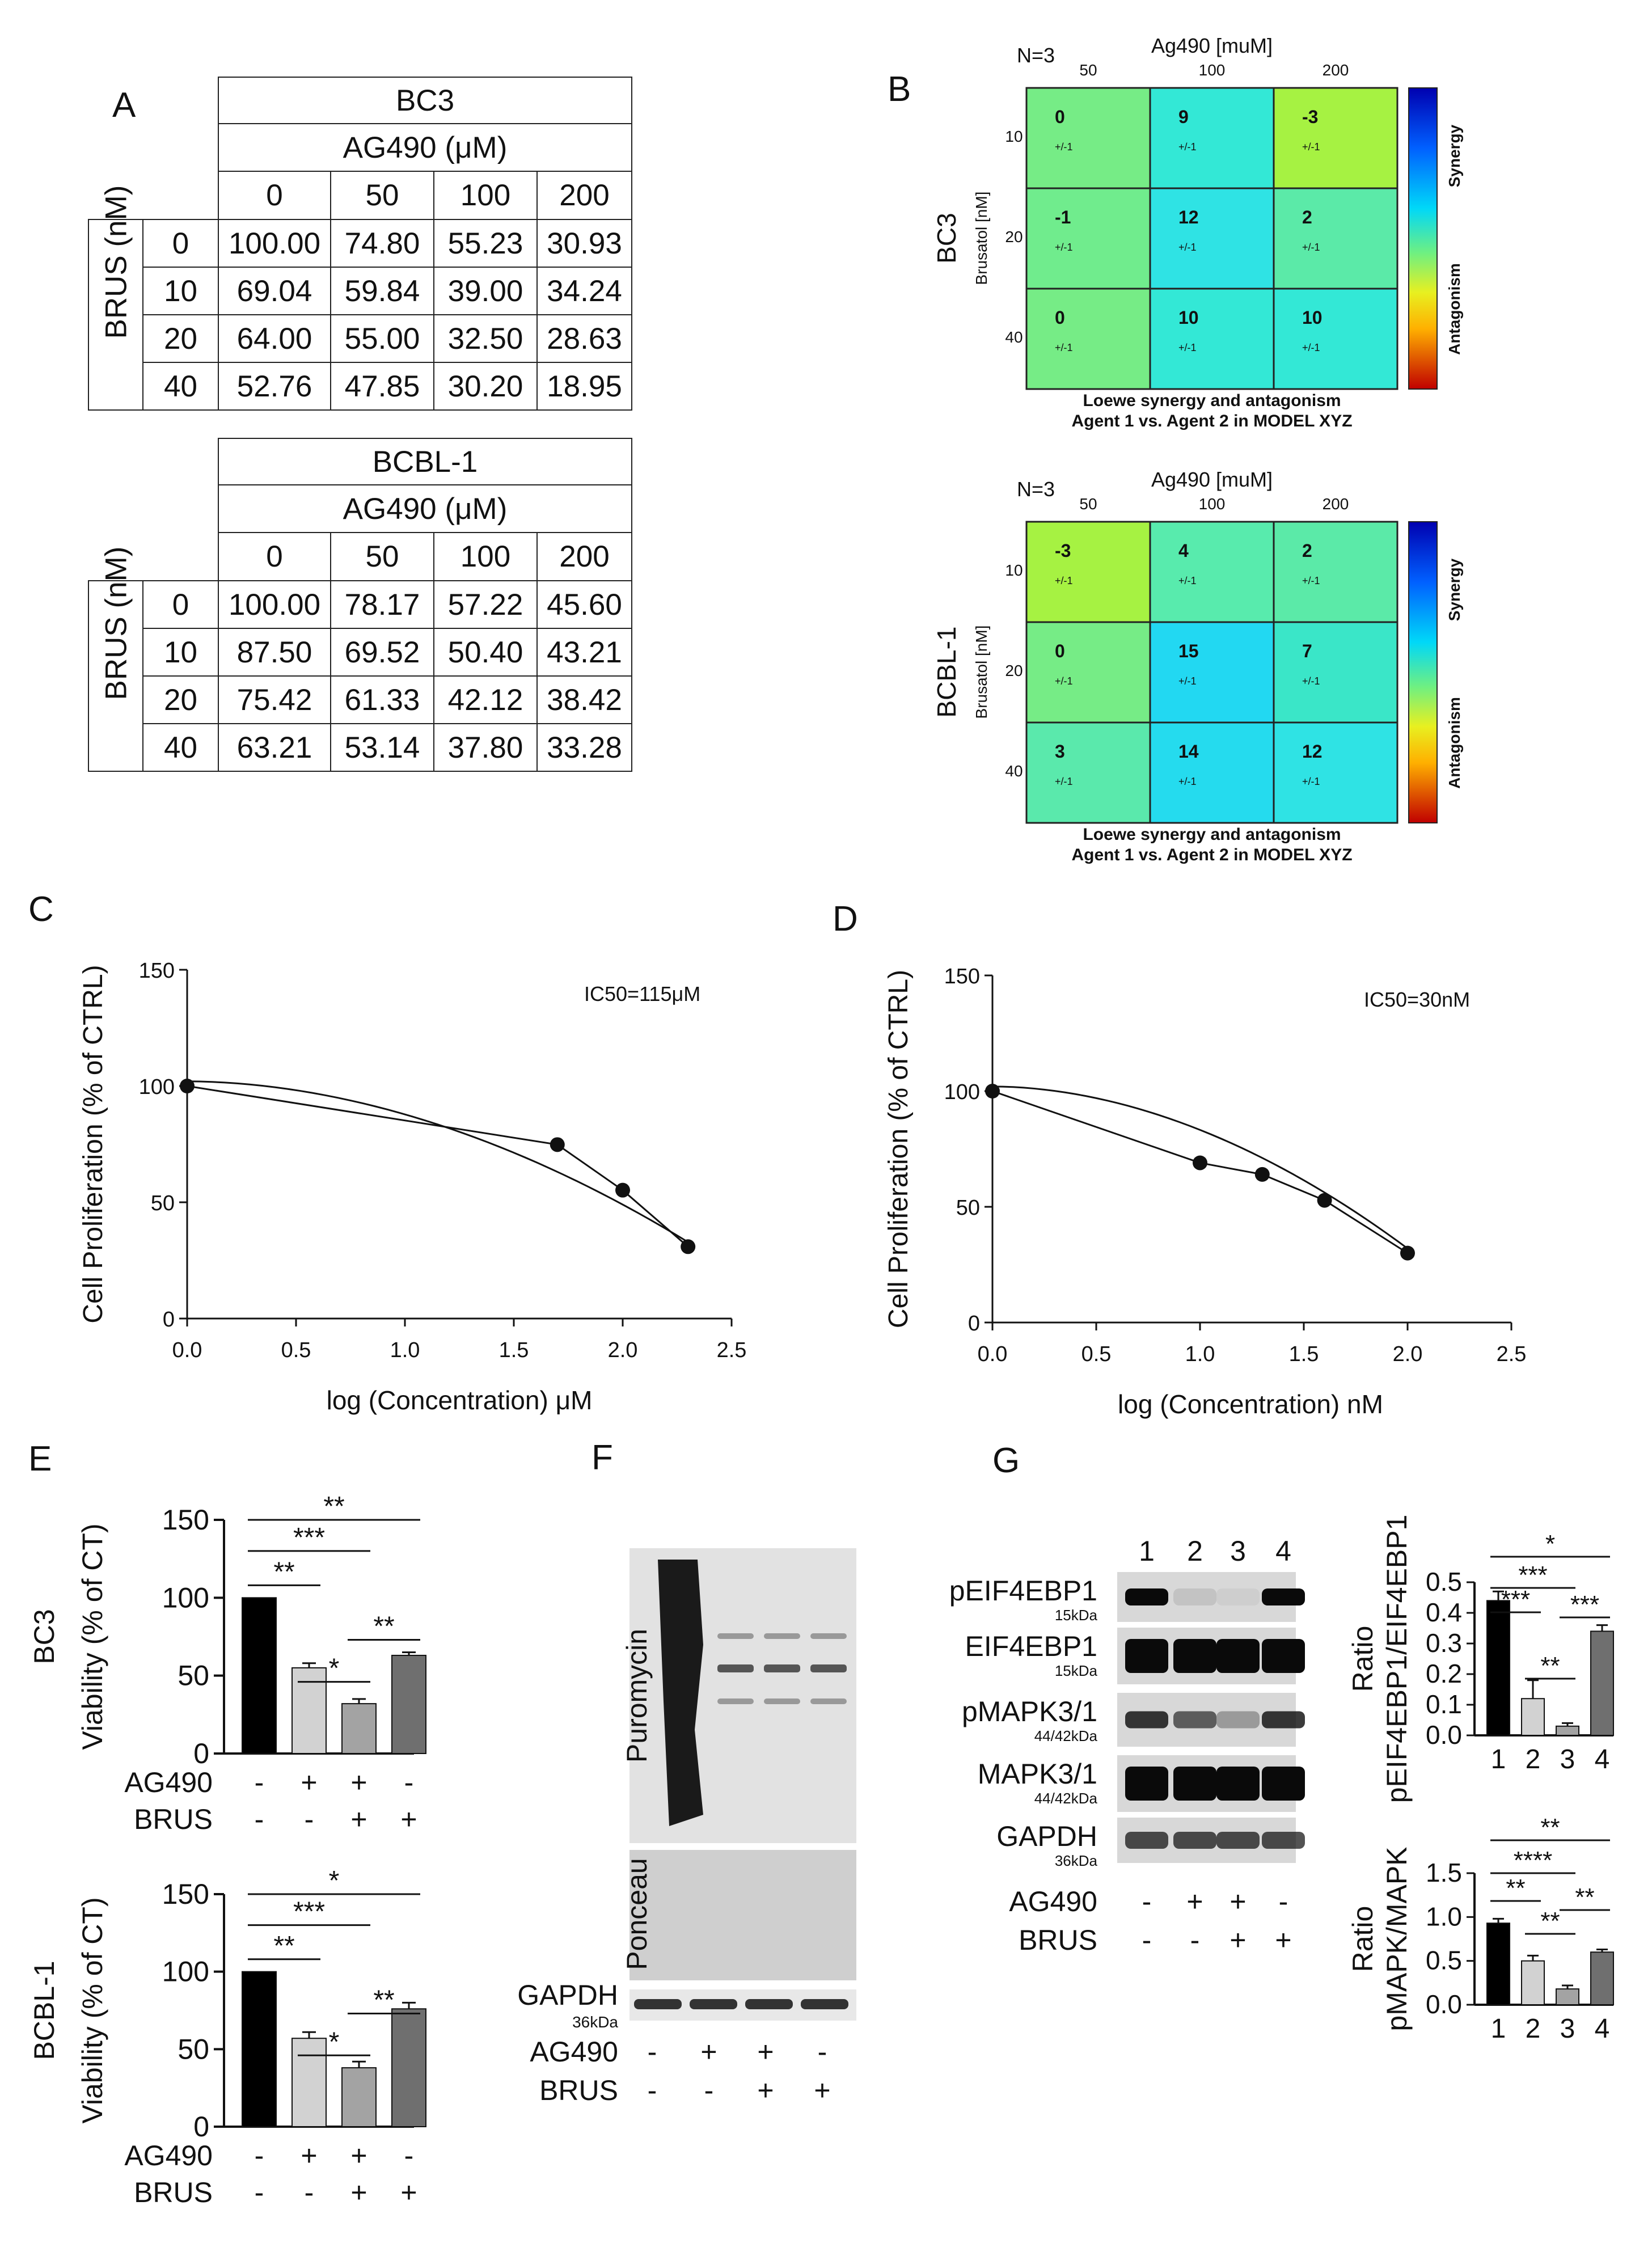 The image size is (1652, 2252). What do you see at coordinates (981, 238) in the screenshot?
I see `heatmap-y-title: Brusatol [nM]` at bounding box center [981, 238].